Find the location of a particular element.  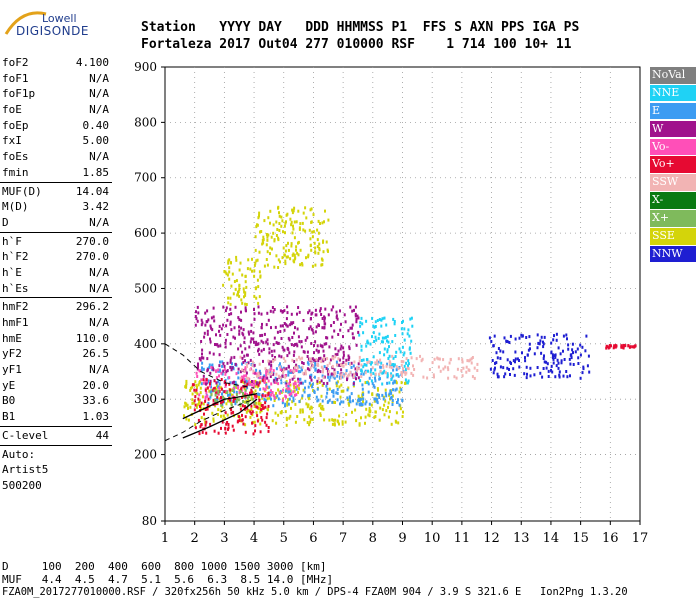

param-label: B0 is located at coordinates (9, 401).